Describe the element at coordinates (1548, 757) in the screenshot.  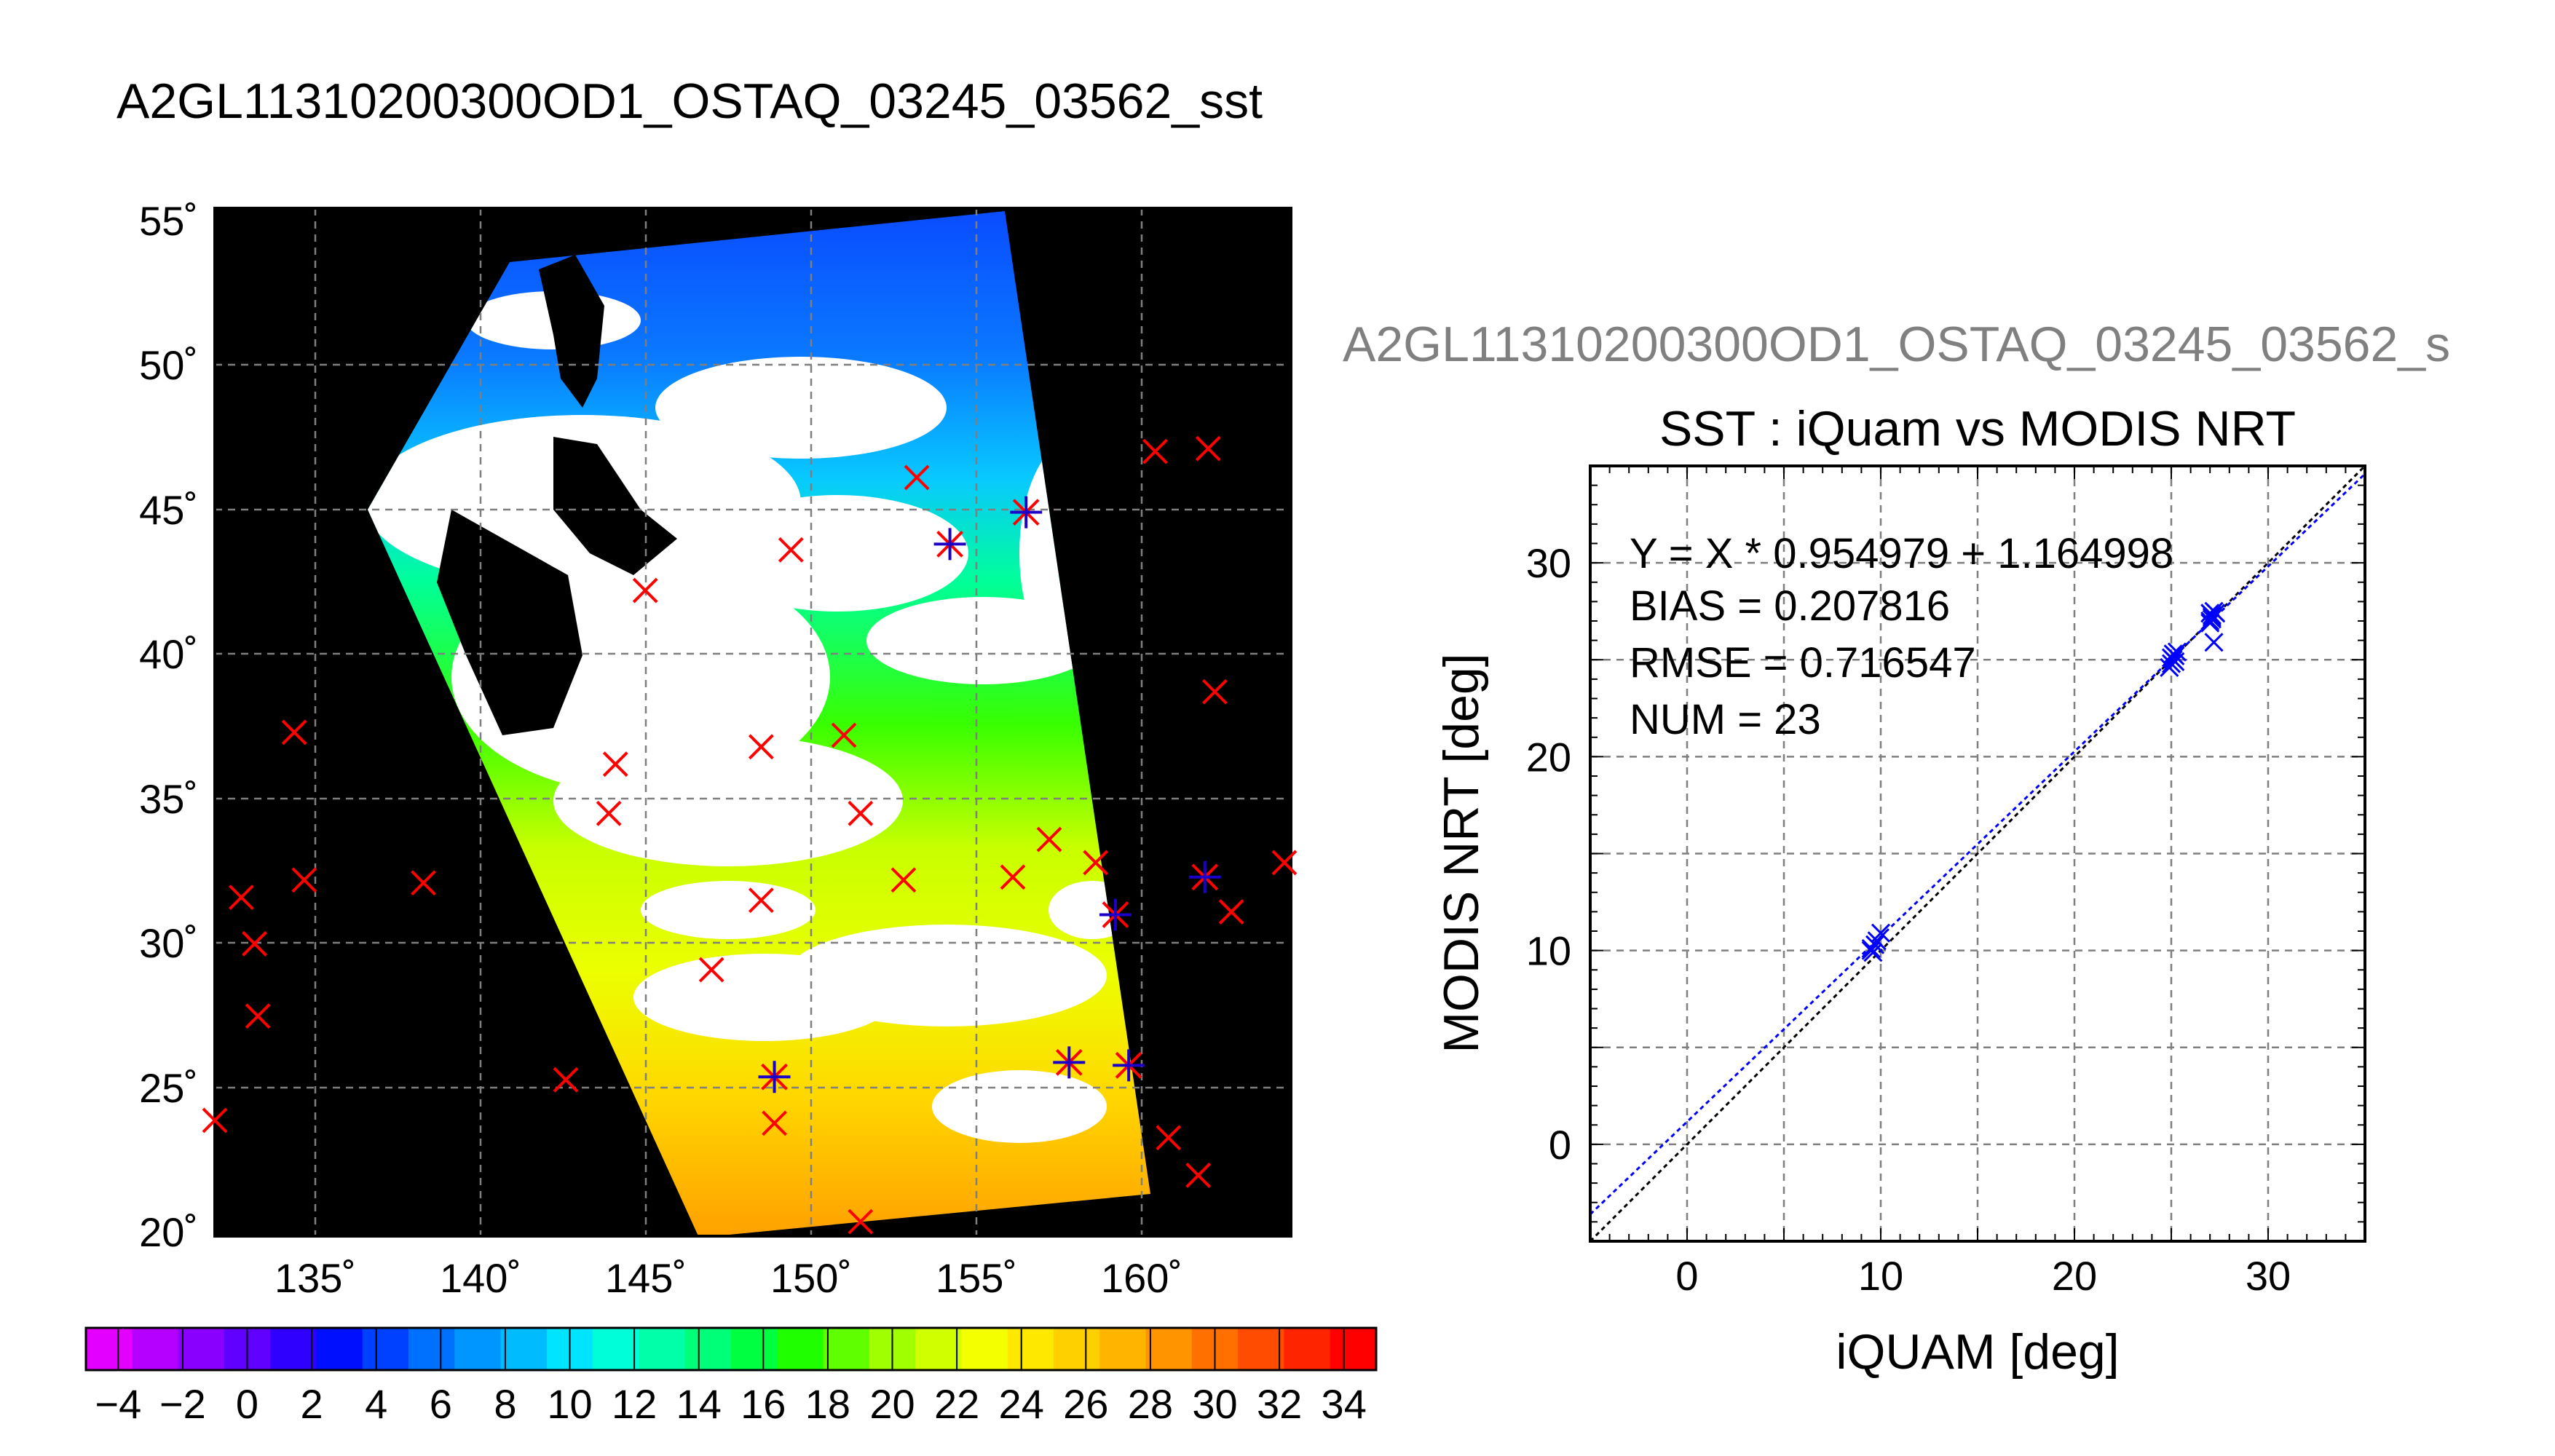
I see `scatter-ytick-label: 20` at that location.